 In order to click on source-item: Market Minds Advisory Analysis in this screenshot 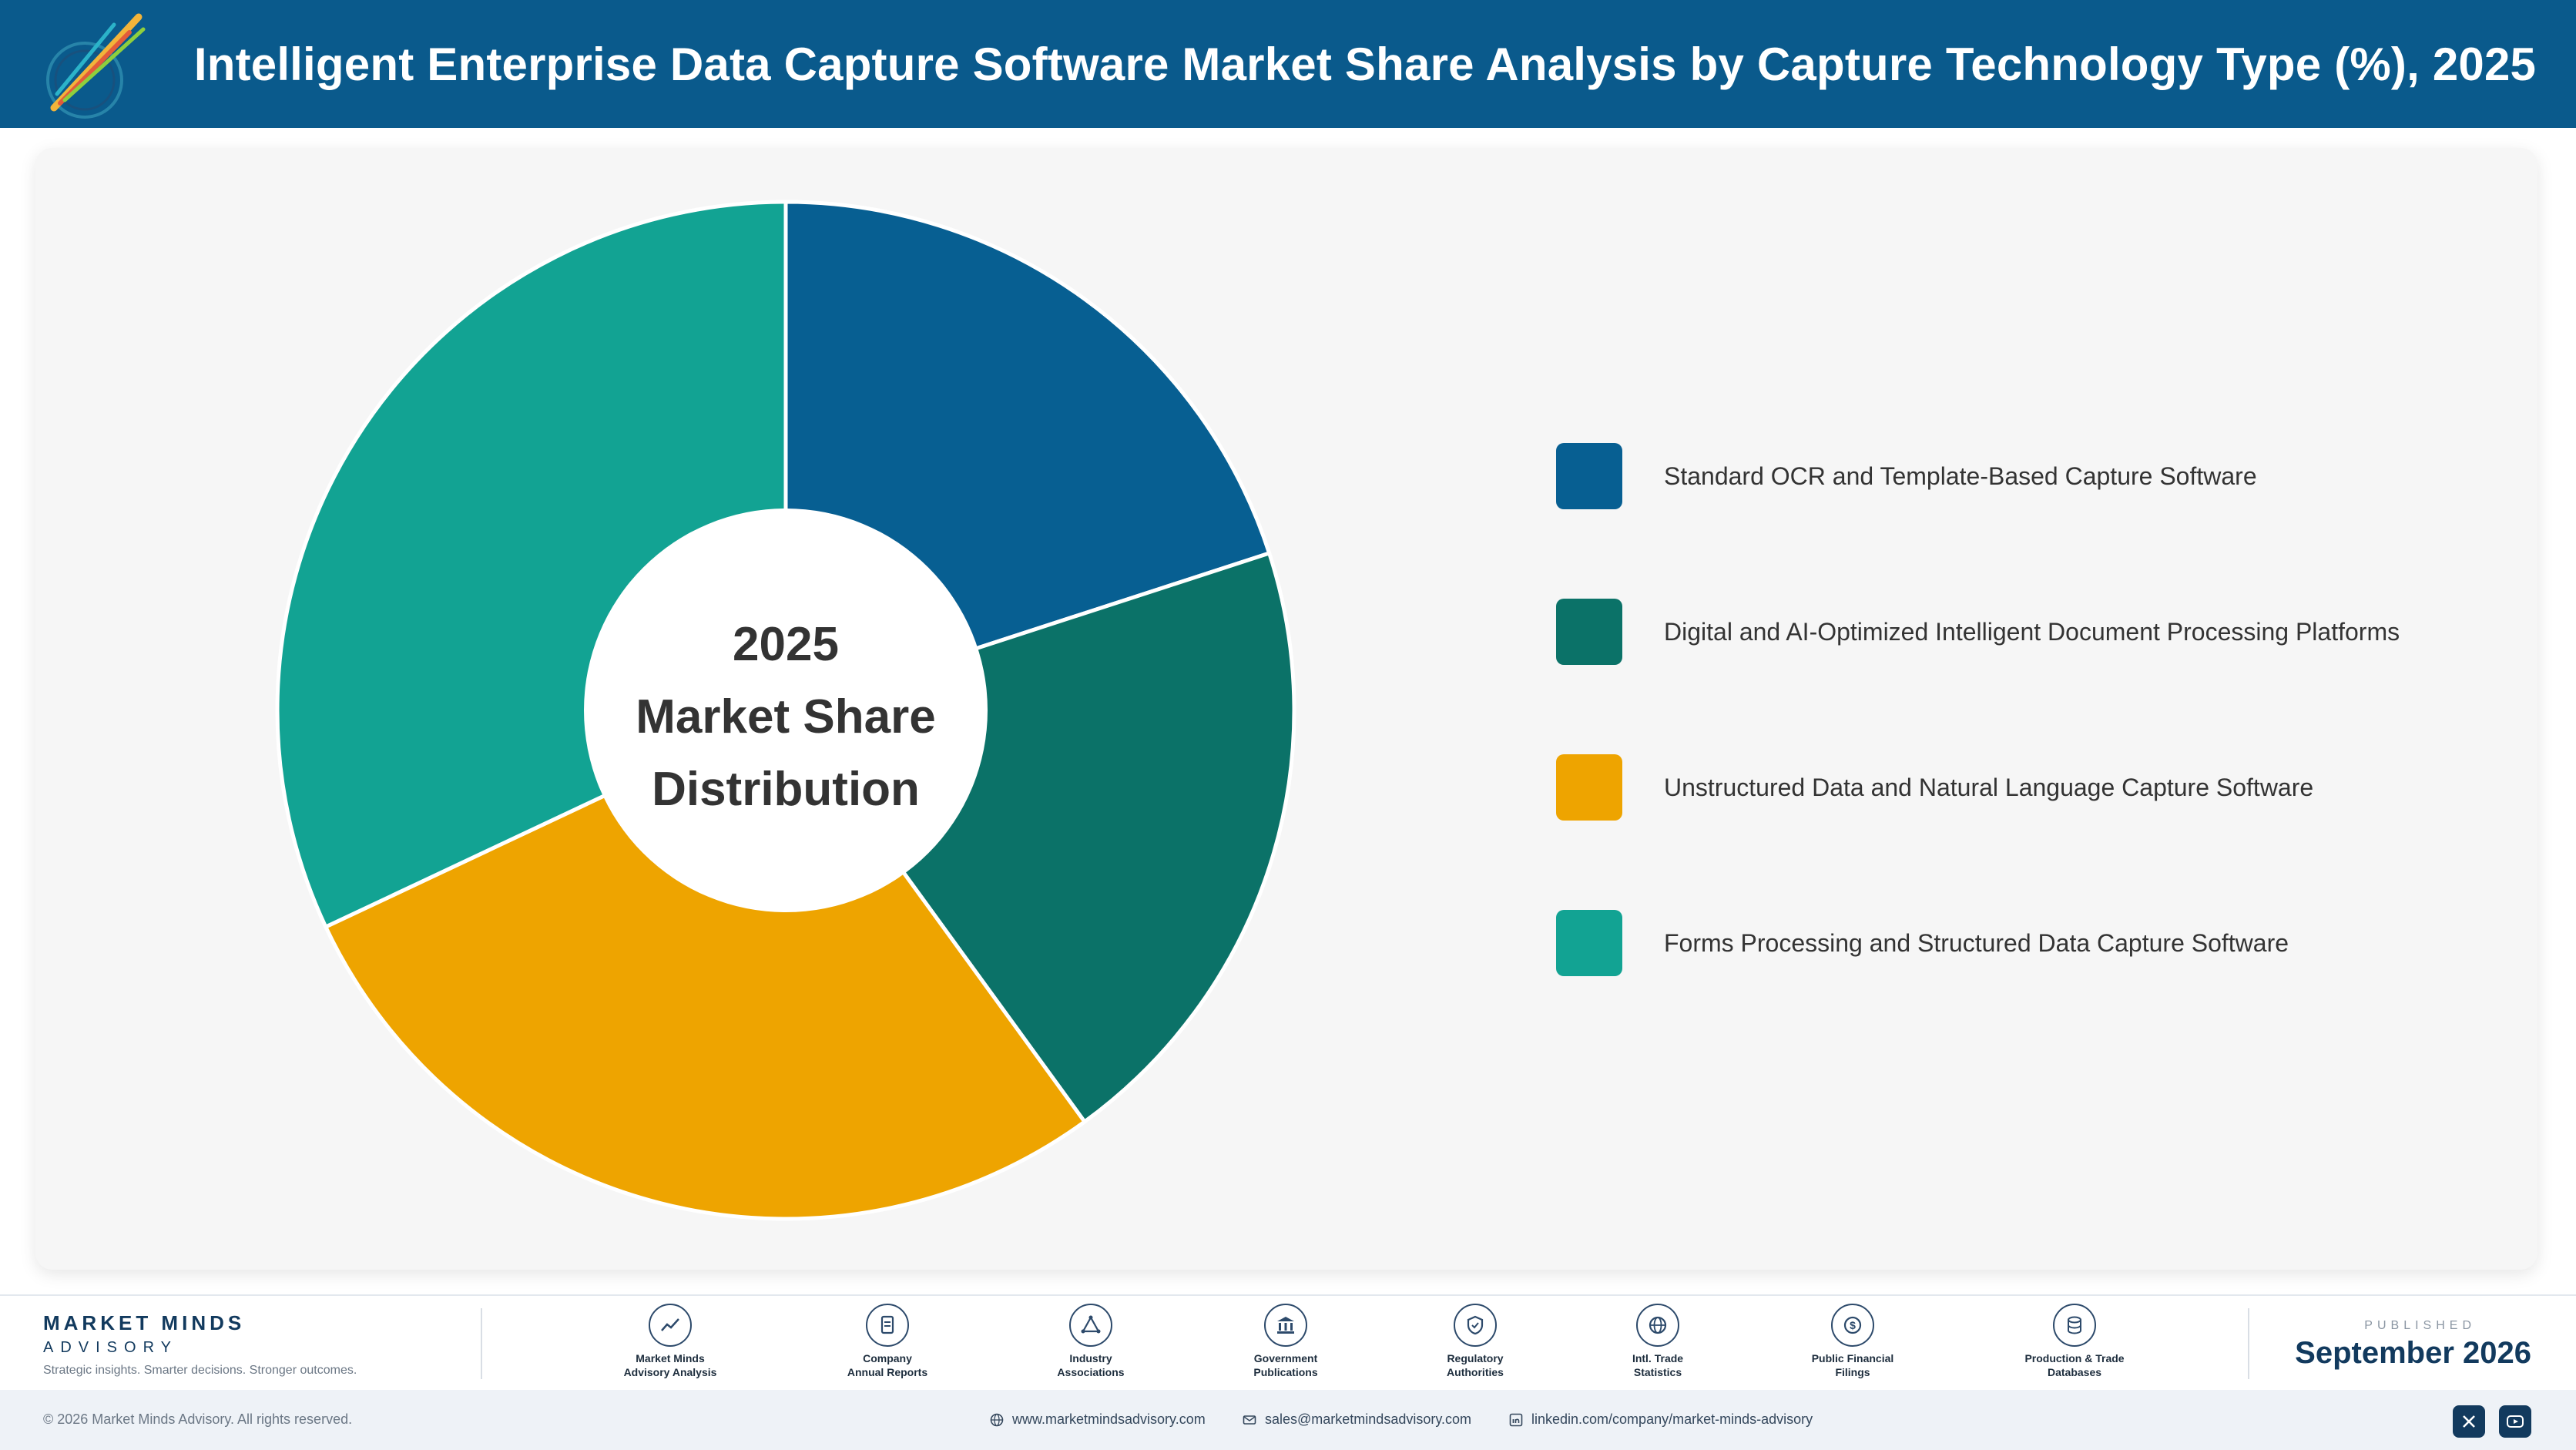, I will do `click(670, 1341)`.